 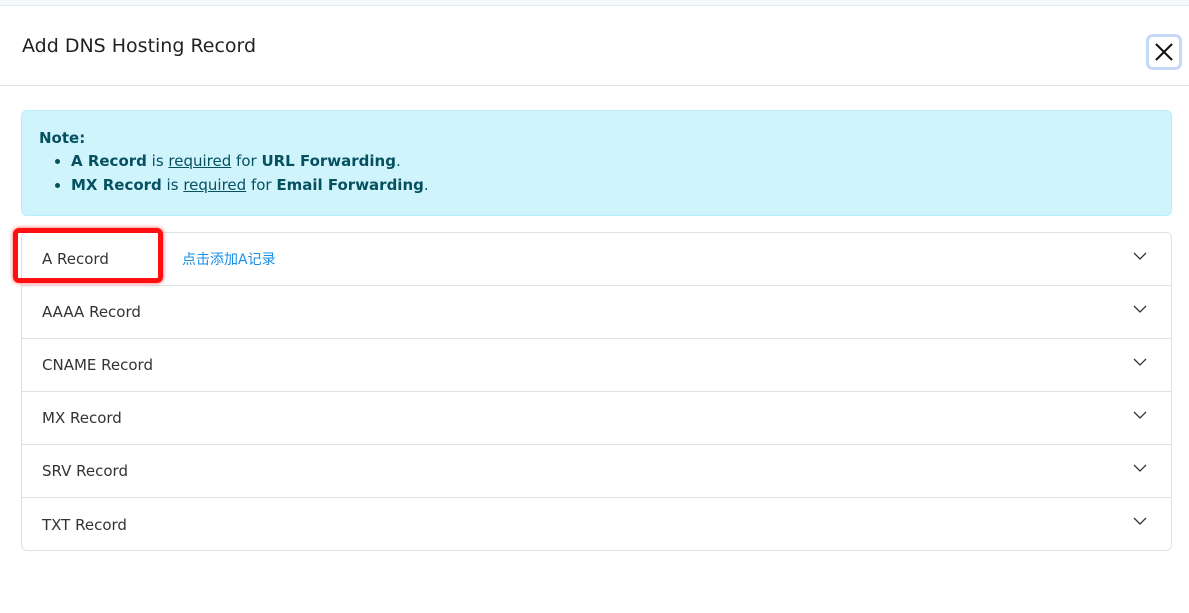 I want to click on close-icon, so click(x=1164, y=52).